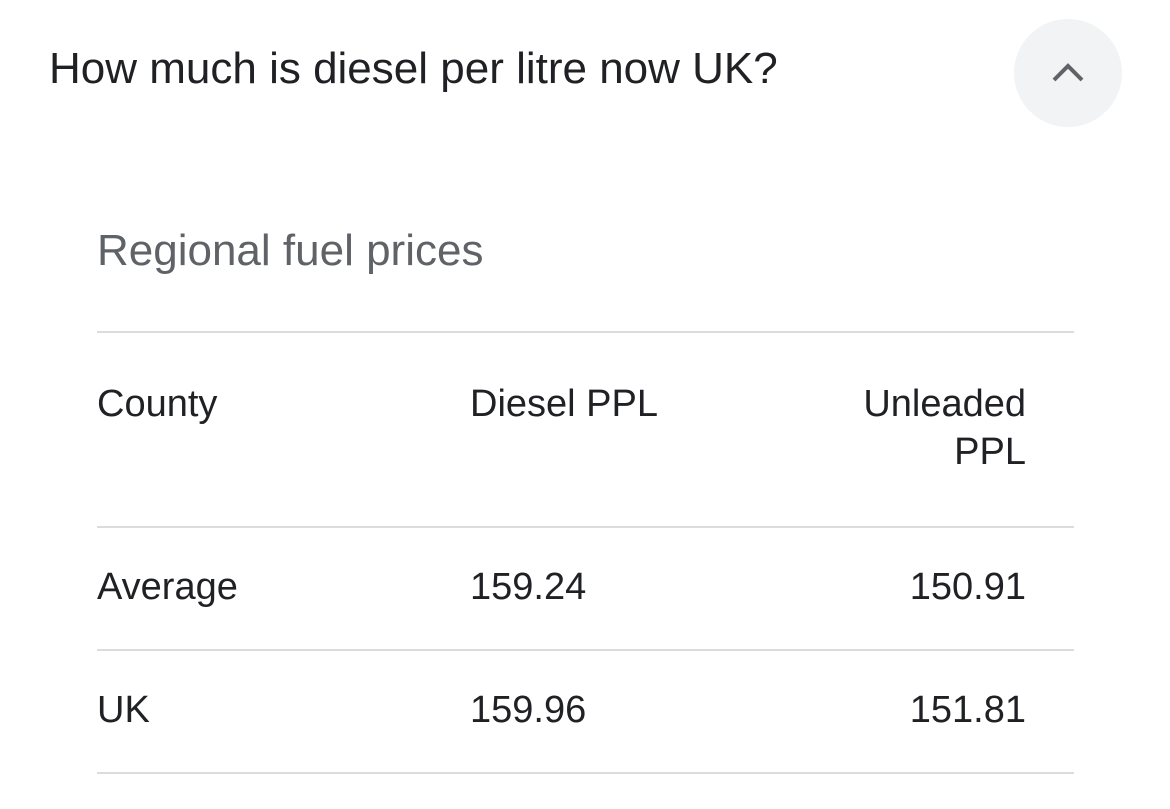 Image resolution: width=1170 pixels, height=809 pixels. What do you see at coordinates (967, 587) in the screenshot?
I see `row-unleaded: 150.91` at bounding box center [967, 587].